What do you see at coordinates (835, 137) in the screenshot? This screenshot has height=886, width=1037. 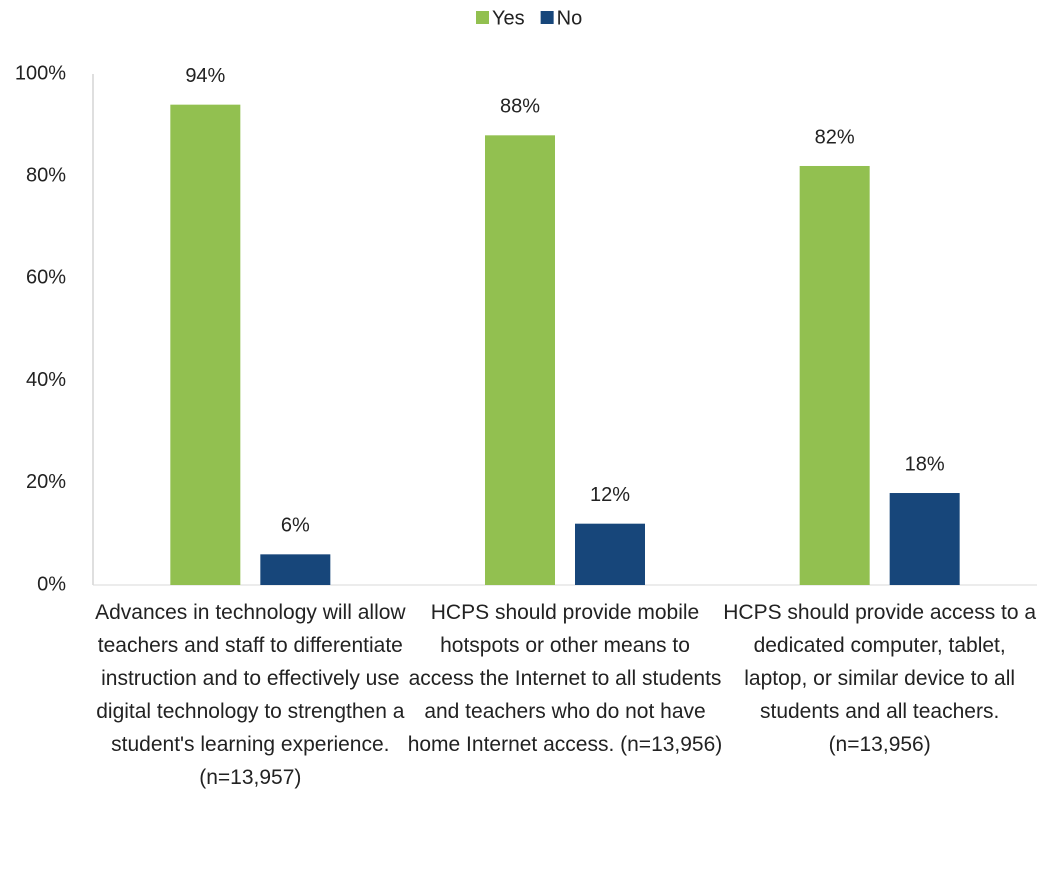 I see `data-label: 82%` at bounding box center [835, 137].